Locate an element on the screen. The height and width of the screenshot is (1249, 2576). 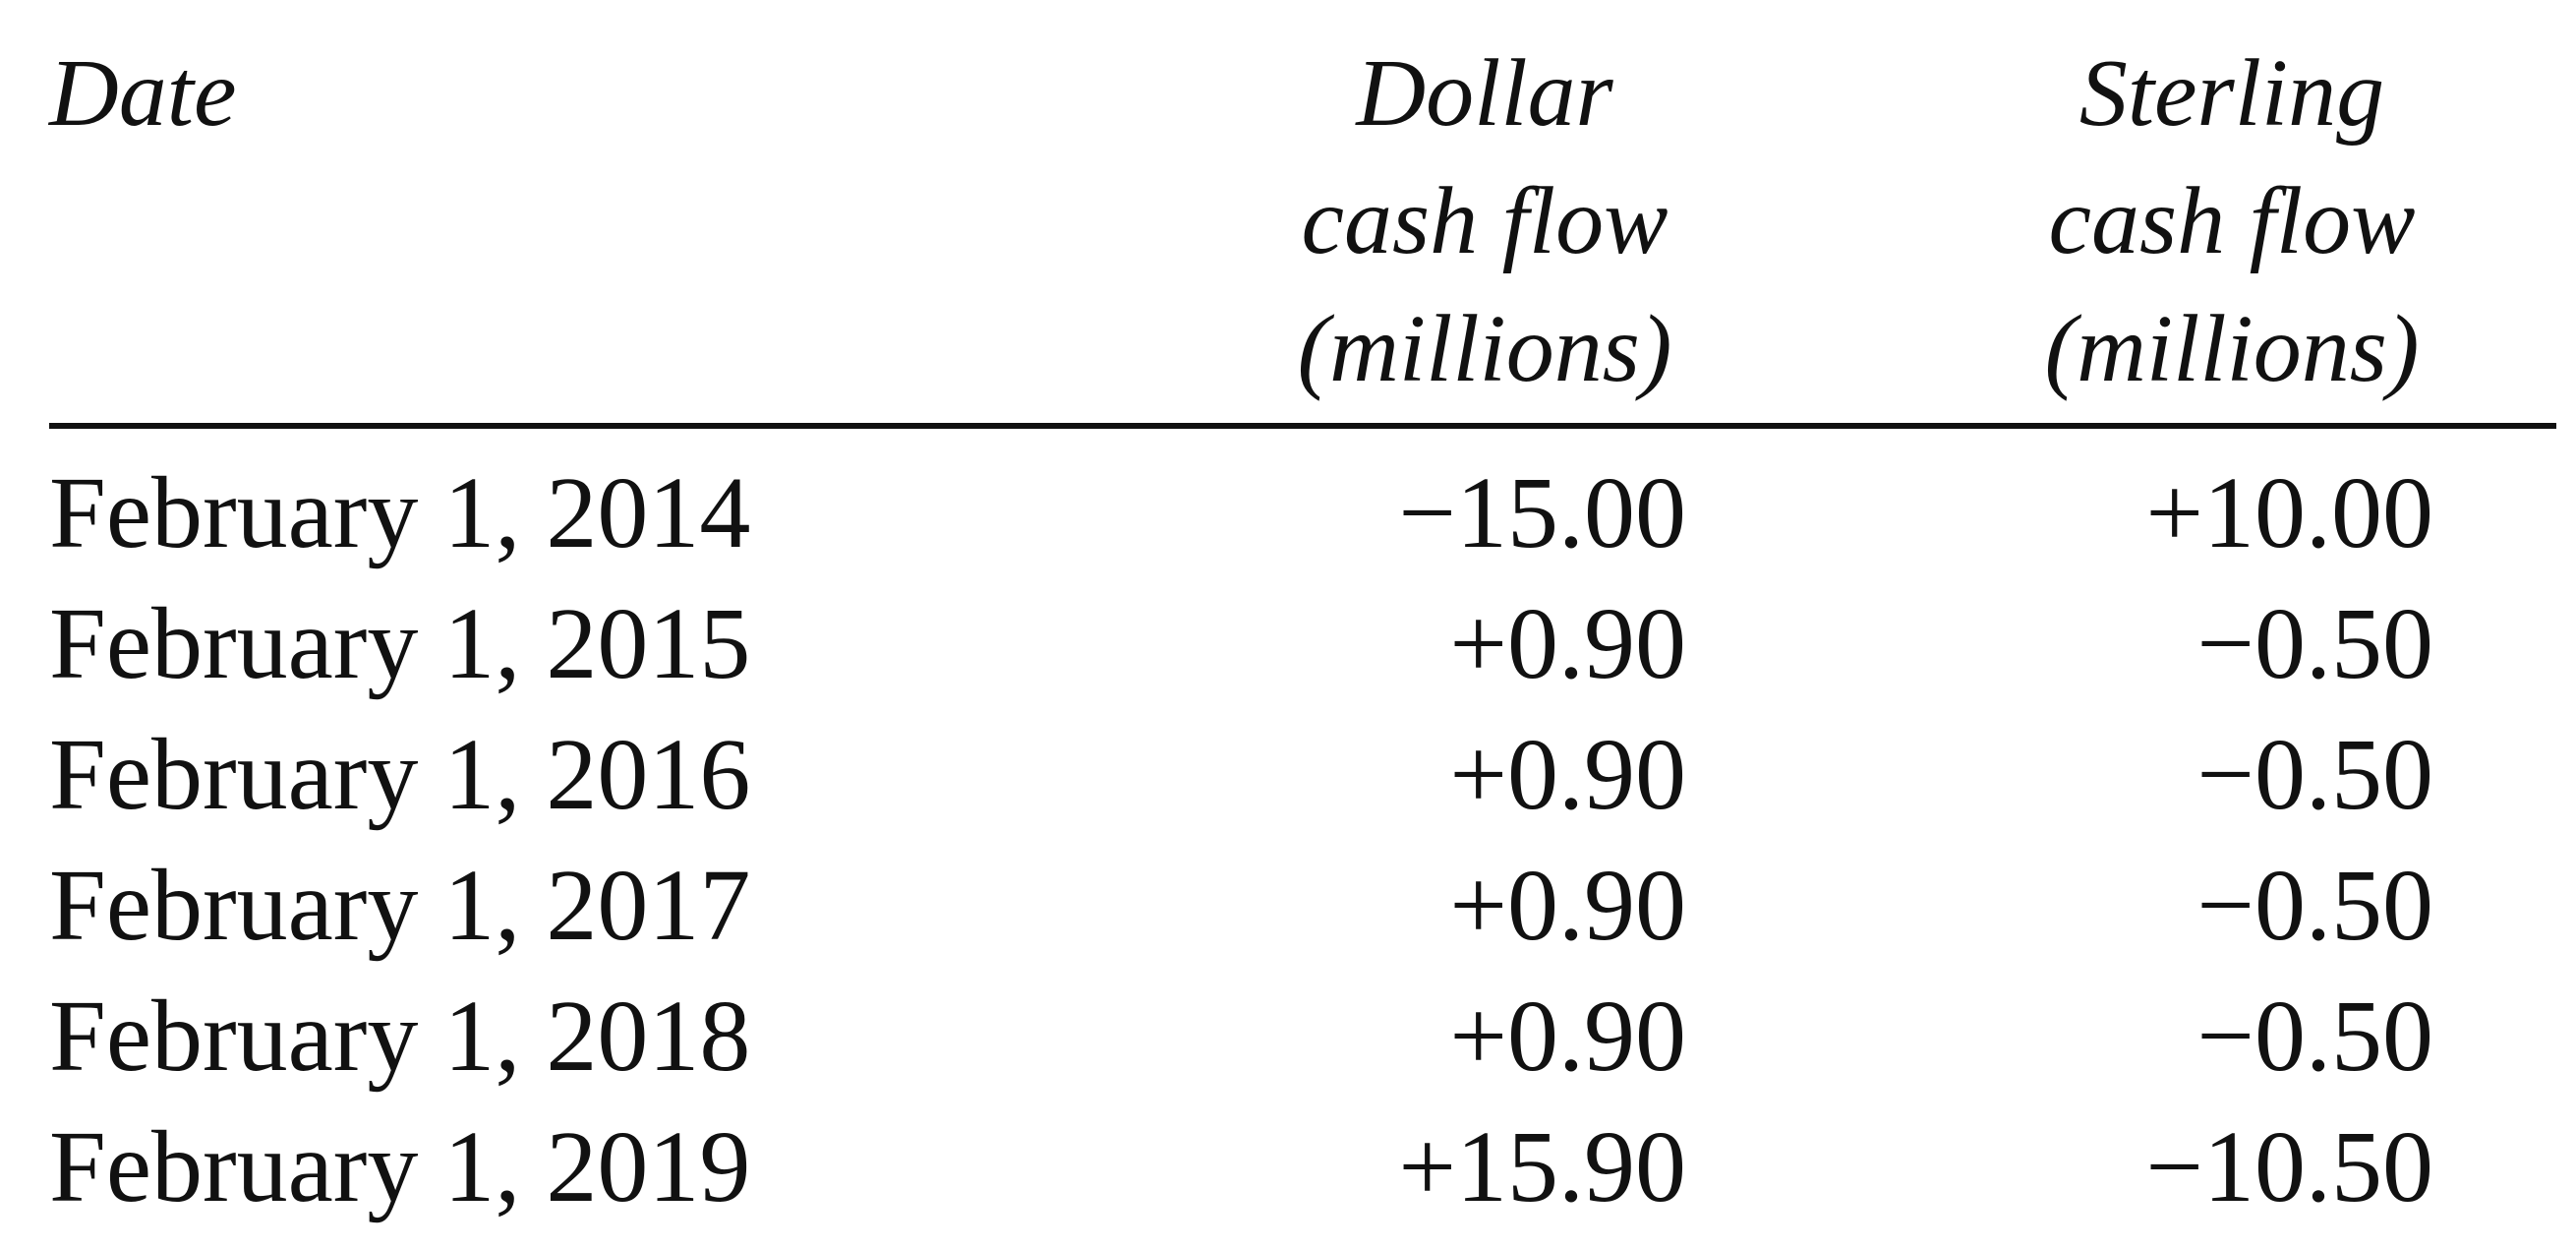
header-date: Date is located at coordinates (143, 94).